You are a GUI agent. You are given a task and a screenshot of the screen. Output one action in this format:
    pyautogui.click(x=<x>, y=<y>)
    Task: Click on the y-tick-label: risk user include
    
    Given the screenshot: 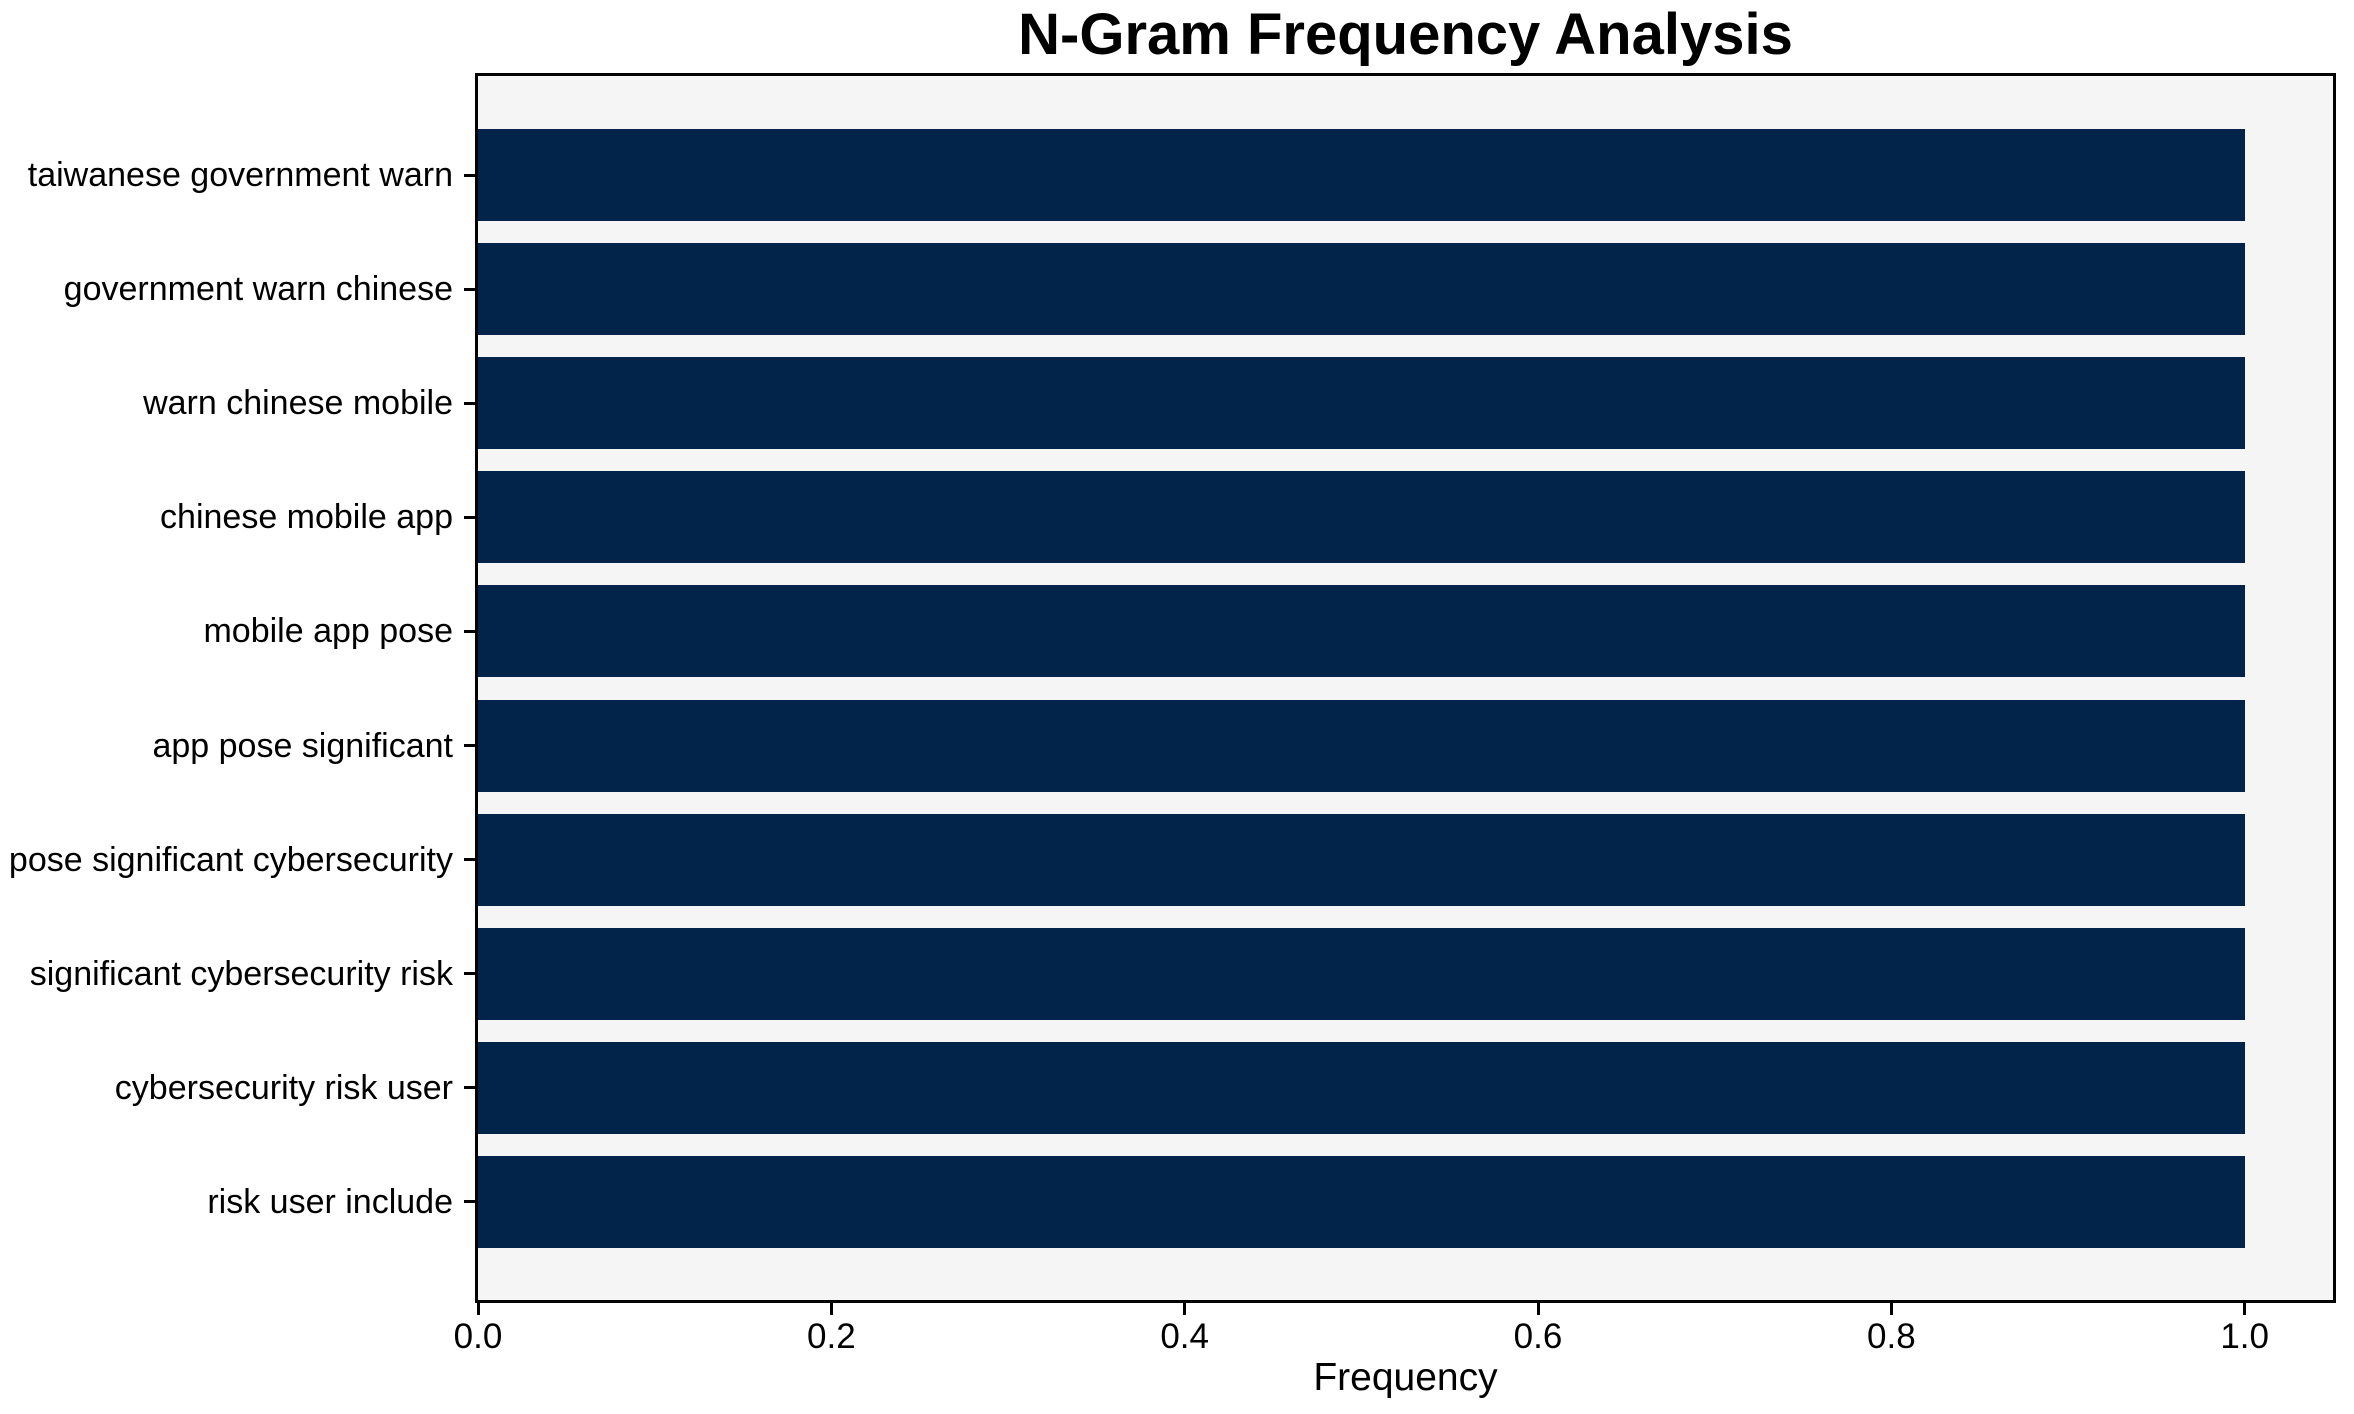 What is the action you would take?
    pyautogui.click(x=330, y=1201)
    